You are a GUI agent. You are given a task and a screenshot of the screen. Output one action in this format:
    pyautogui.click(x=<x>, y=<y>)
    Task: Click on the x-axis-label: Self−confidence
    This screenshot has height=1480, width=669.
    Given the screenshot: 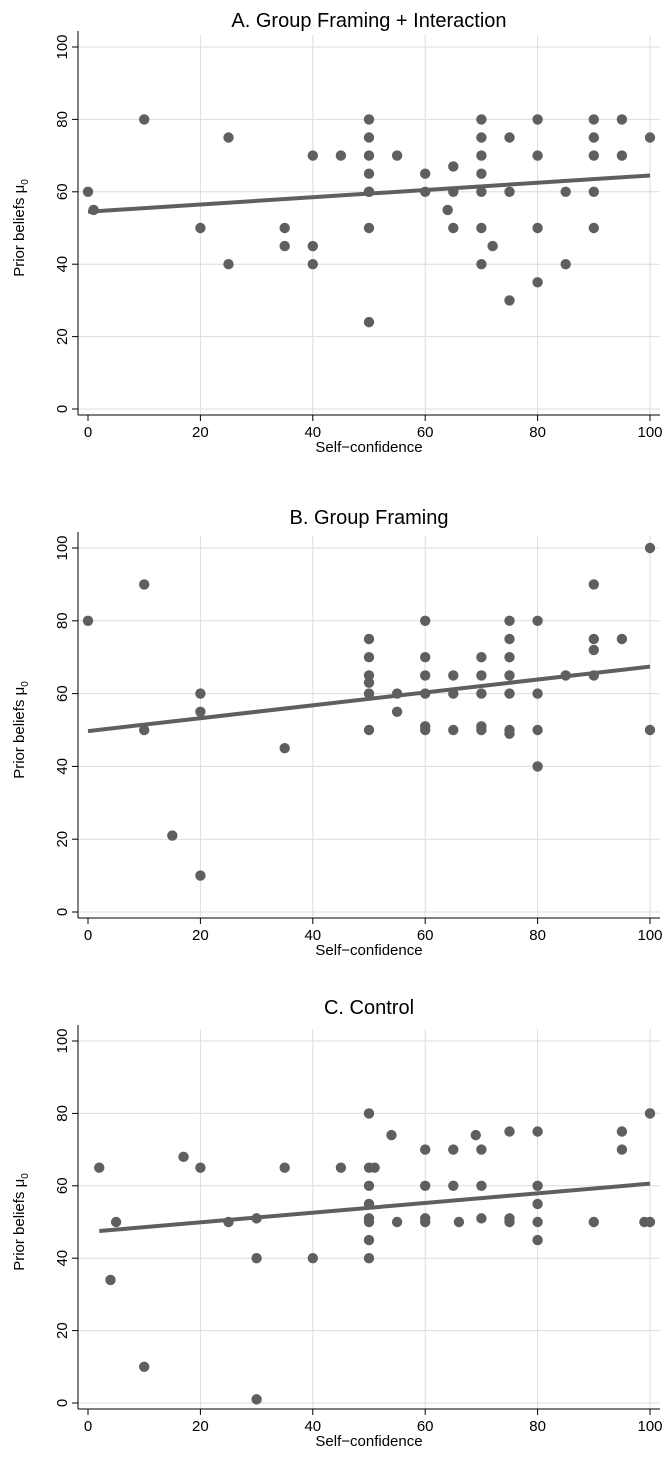 What is the action you would take?
    pyautogui.click(x=368, y=950)
    